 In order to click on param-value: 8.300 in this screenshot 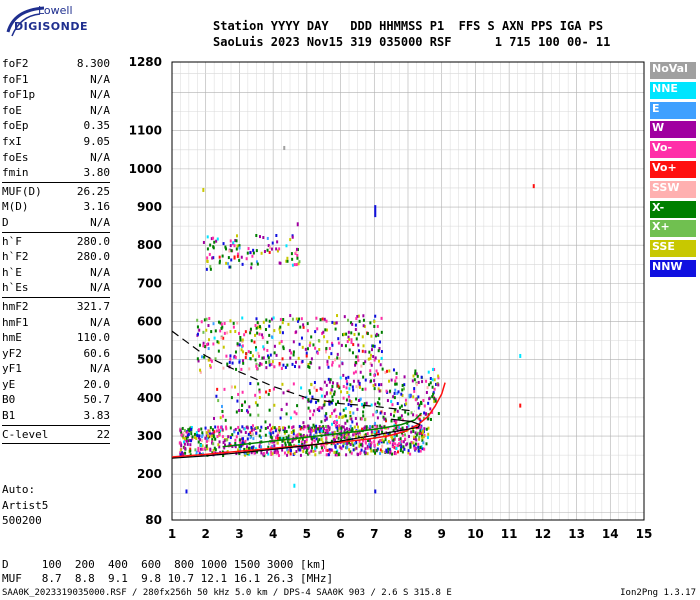, I will do `click(93, 63)`.